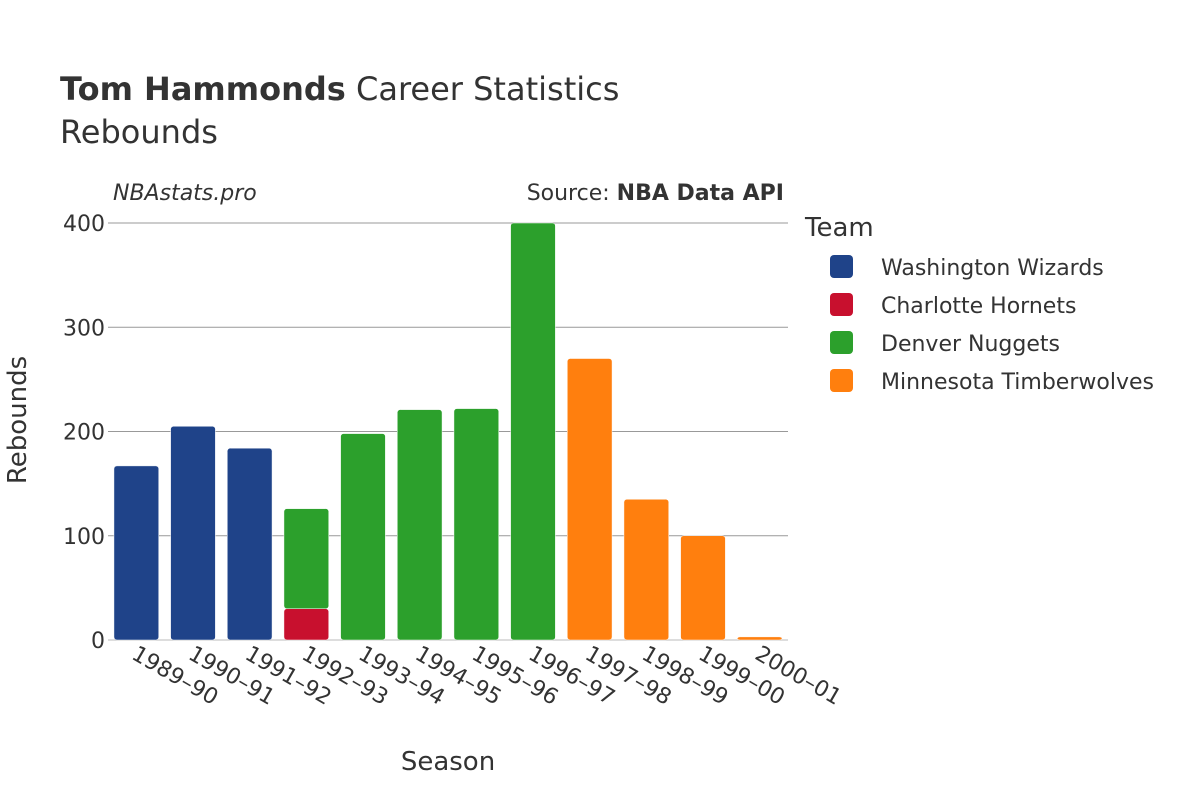 The height and width of the screenshot is (800, 1200). I want to click on legend-label: Minnesota Timberwolves, so click(1017, 382).